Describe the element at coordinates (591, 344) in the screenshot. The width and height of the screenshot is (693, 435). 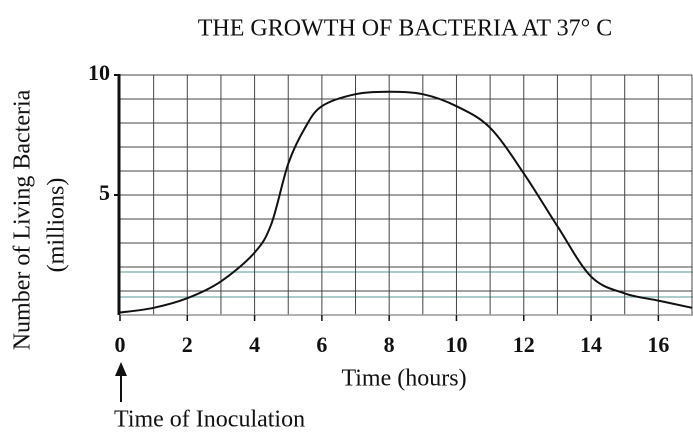
I see `x-tick-label: 14` at that location.